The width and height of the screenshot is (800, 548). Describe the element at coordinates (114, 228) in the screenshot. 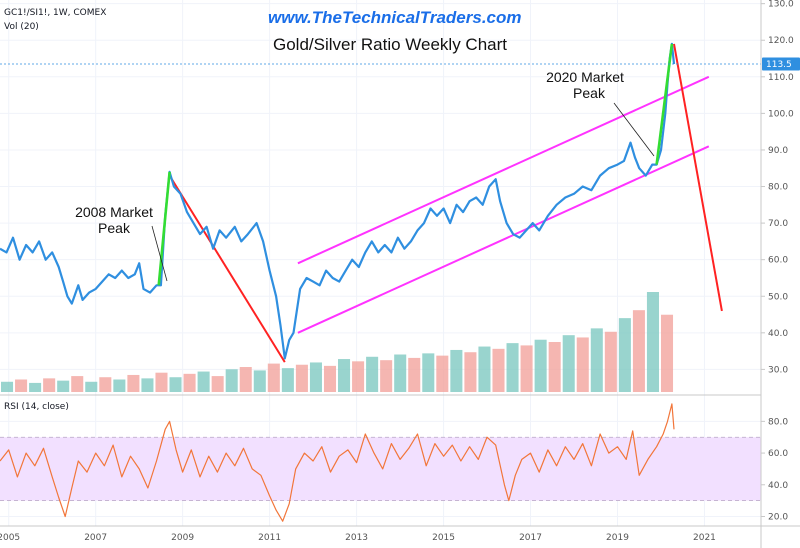

I see `annotation-2008-line2: Peak` at that location.